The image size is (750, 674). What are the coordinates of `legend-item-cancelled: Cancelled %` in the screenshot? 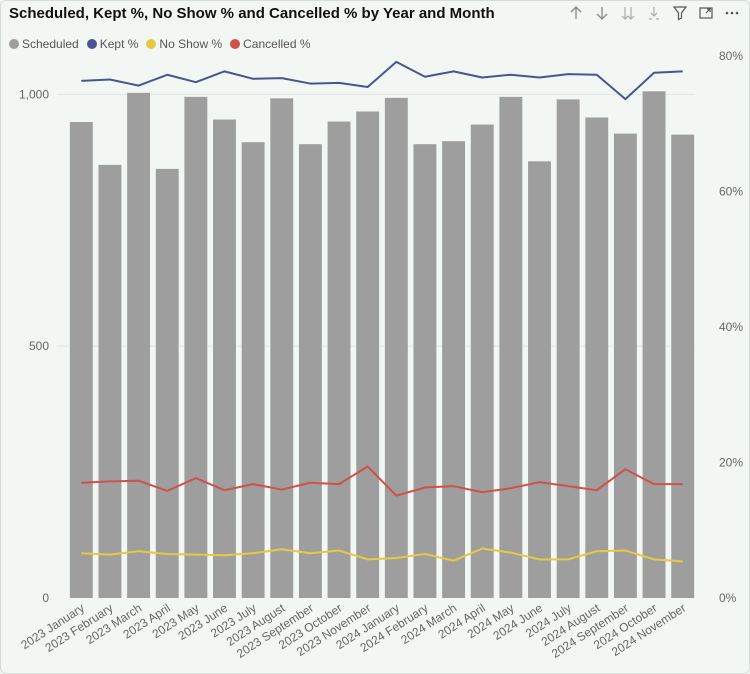 It's located at (270, 44).